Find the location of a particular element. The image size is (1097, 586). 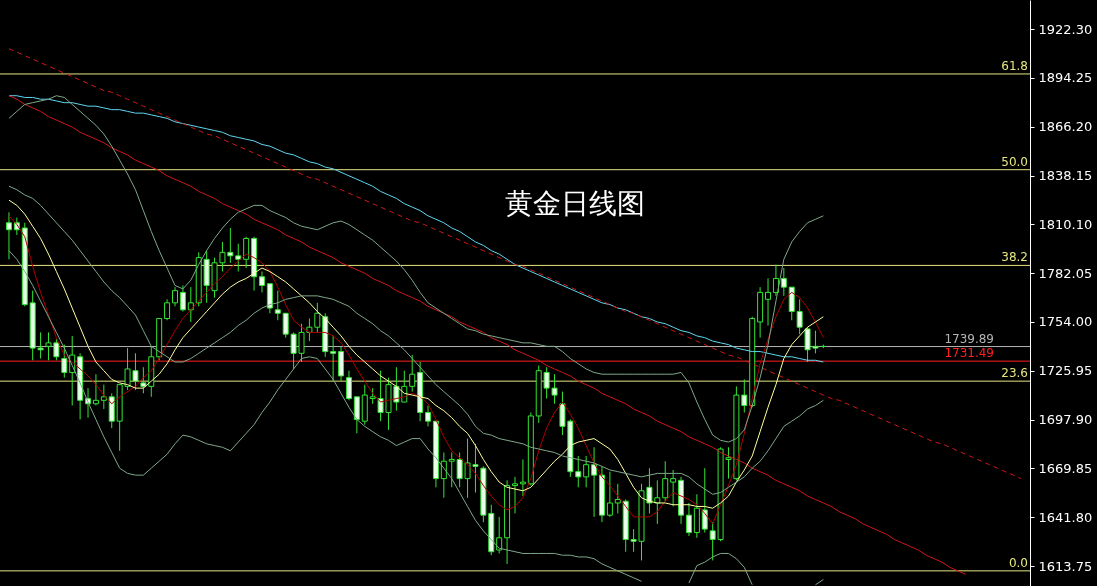

text: 黄金日线图 is located at coordinates (575, 203).